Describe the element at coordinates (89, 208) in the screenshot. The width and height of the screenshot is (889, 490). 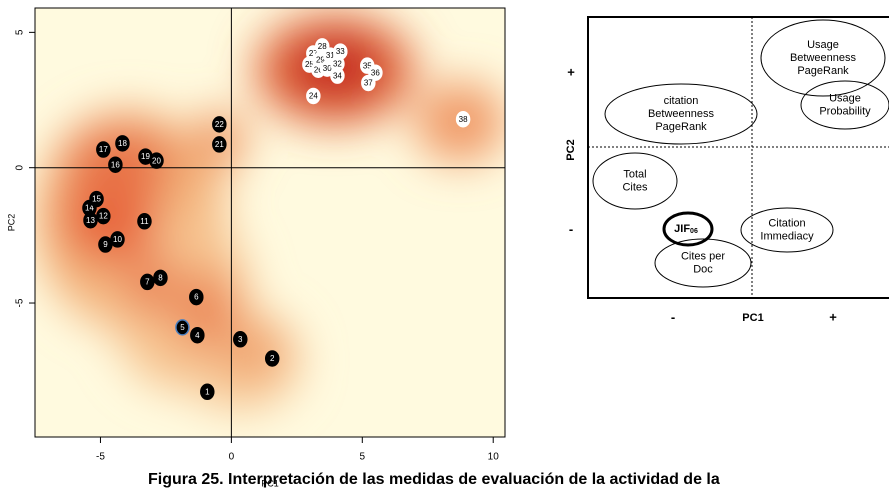
I see `point-label: 14` at that location.